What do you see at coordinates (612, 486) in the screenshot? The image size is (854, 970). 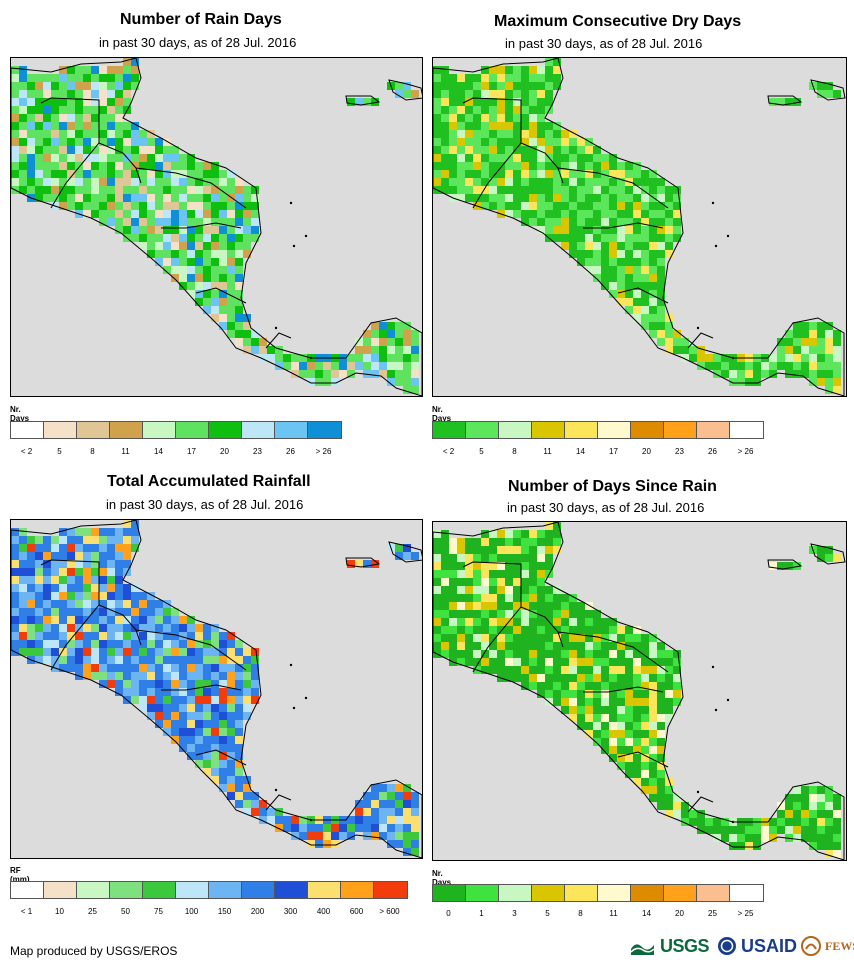 I see `panel-title: Number of Days Since Rain` at bounding box center [612, 486].